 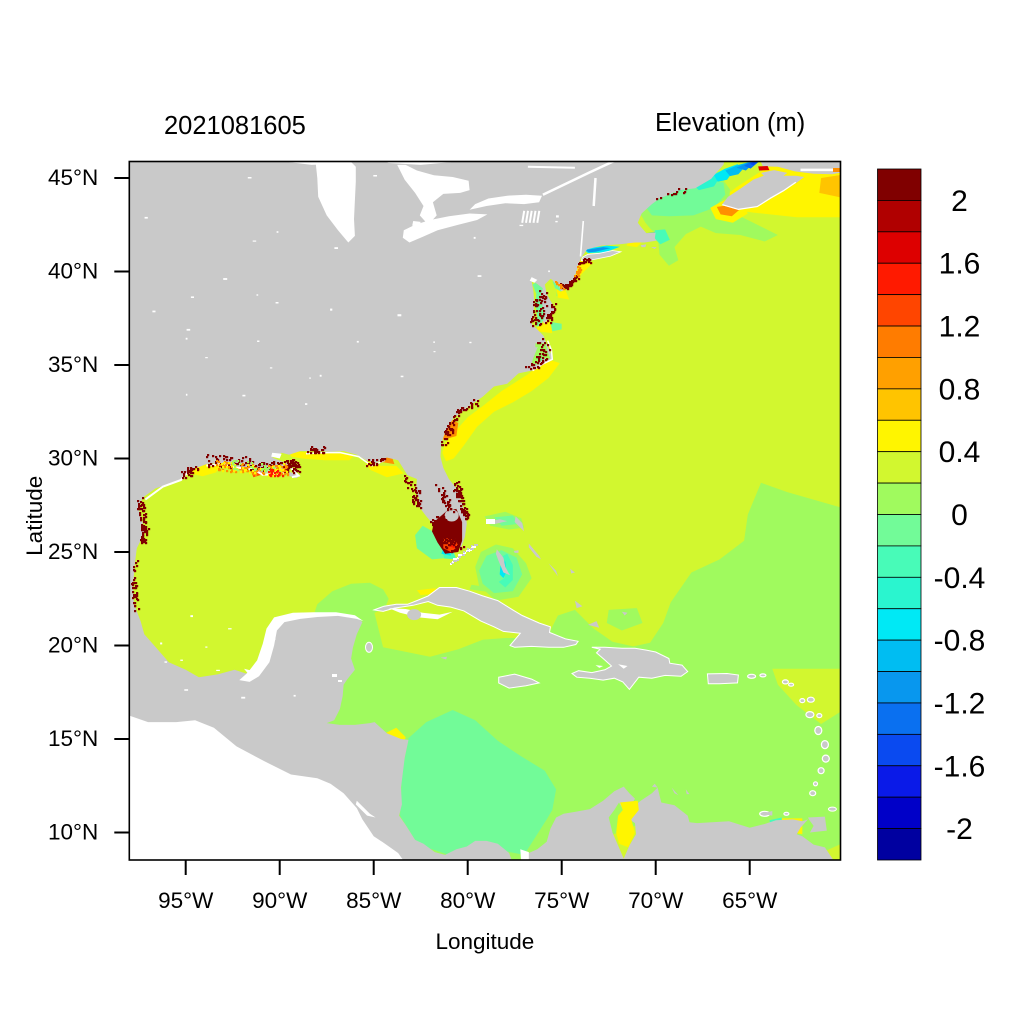 What do you see at coordinates (468, 900) in the screenshot?
I see `svg-text: 80°W` at bounding box center [468, 900].